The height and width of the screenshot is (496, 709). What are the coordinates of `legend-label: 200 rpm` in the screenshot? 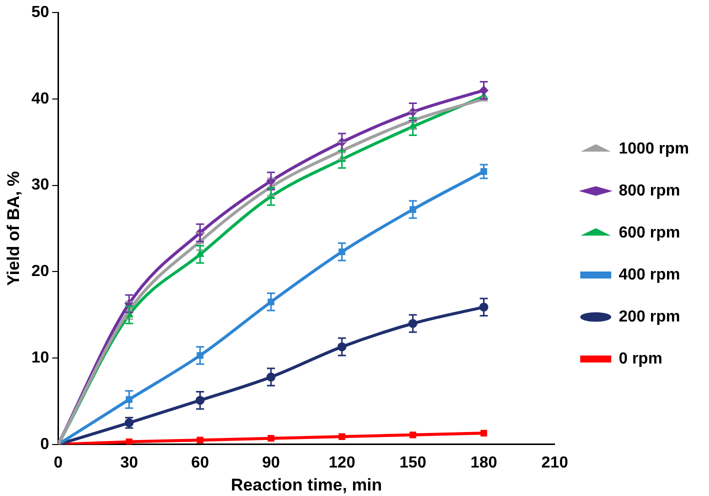 It's located at (649, 317).